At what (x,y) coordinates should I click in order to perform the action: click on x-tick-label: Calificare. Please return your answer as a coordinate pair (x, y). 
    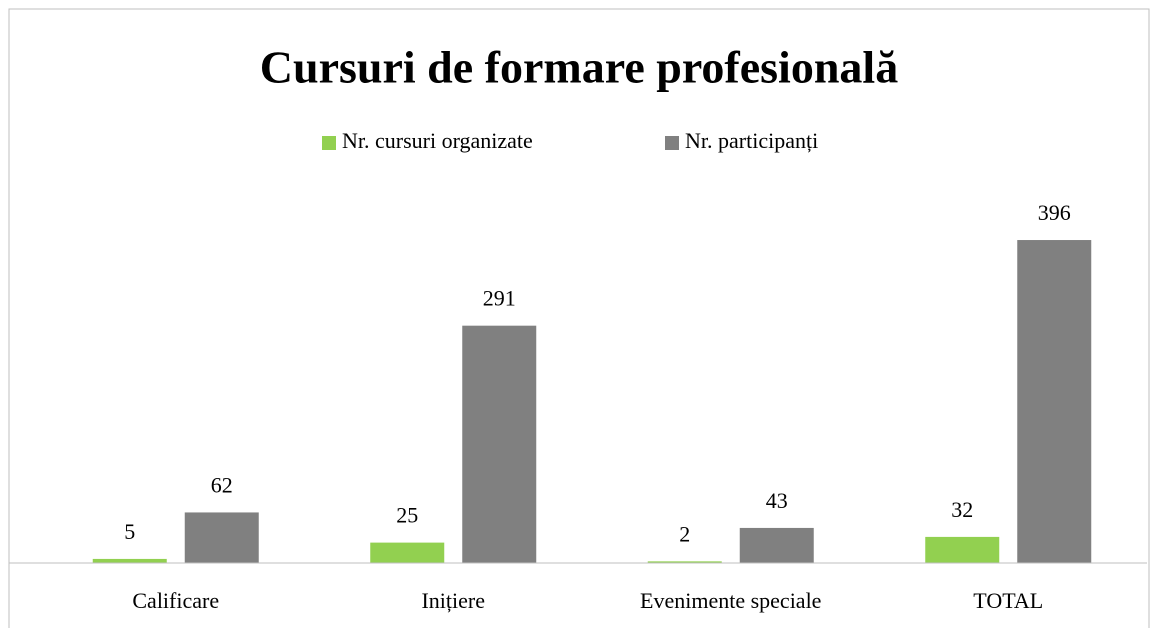
    Looking at the image, I should click on (175, 600).